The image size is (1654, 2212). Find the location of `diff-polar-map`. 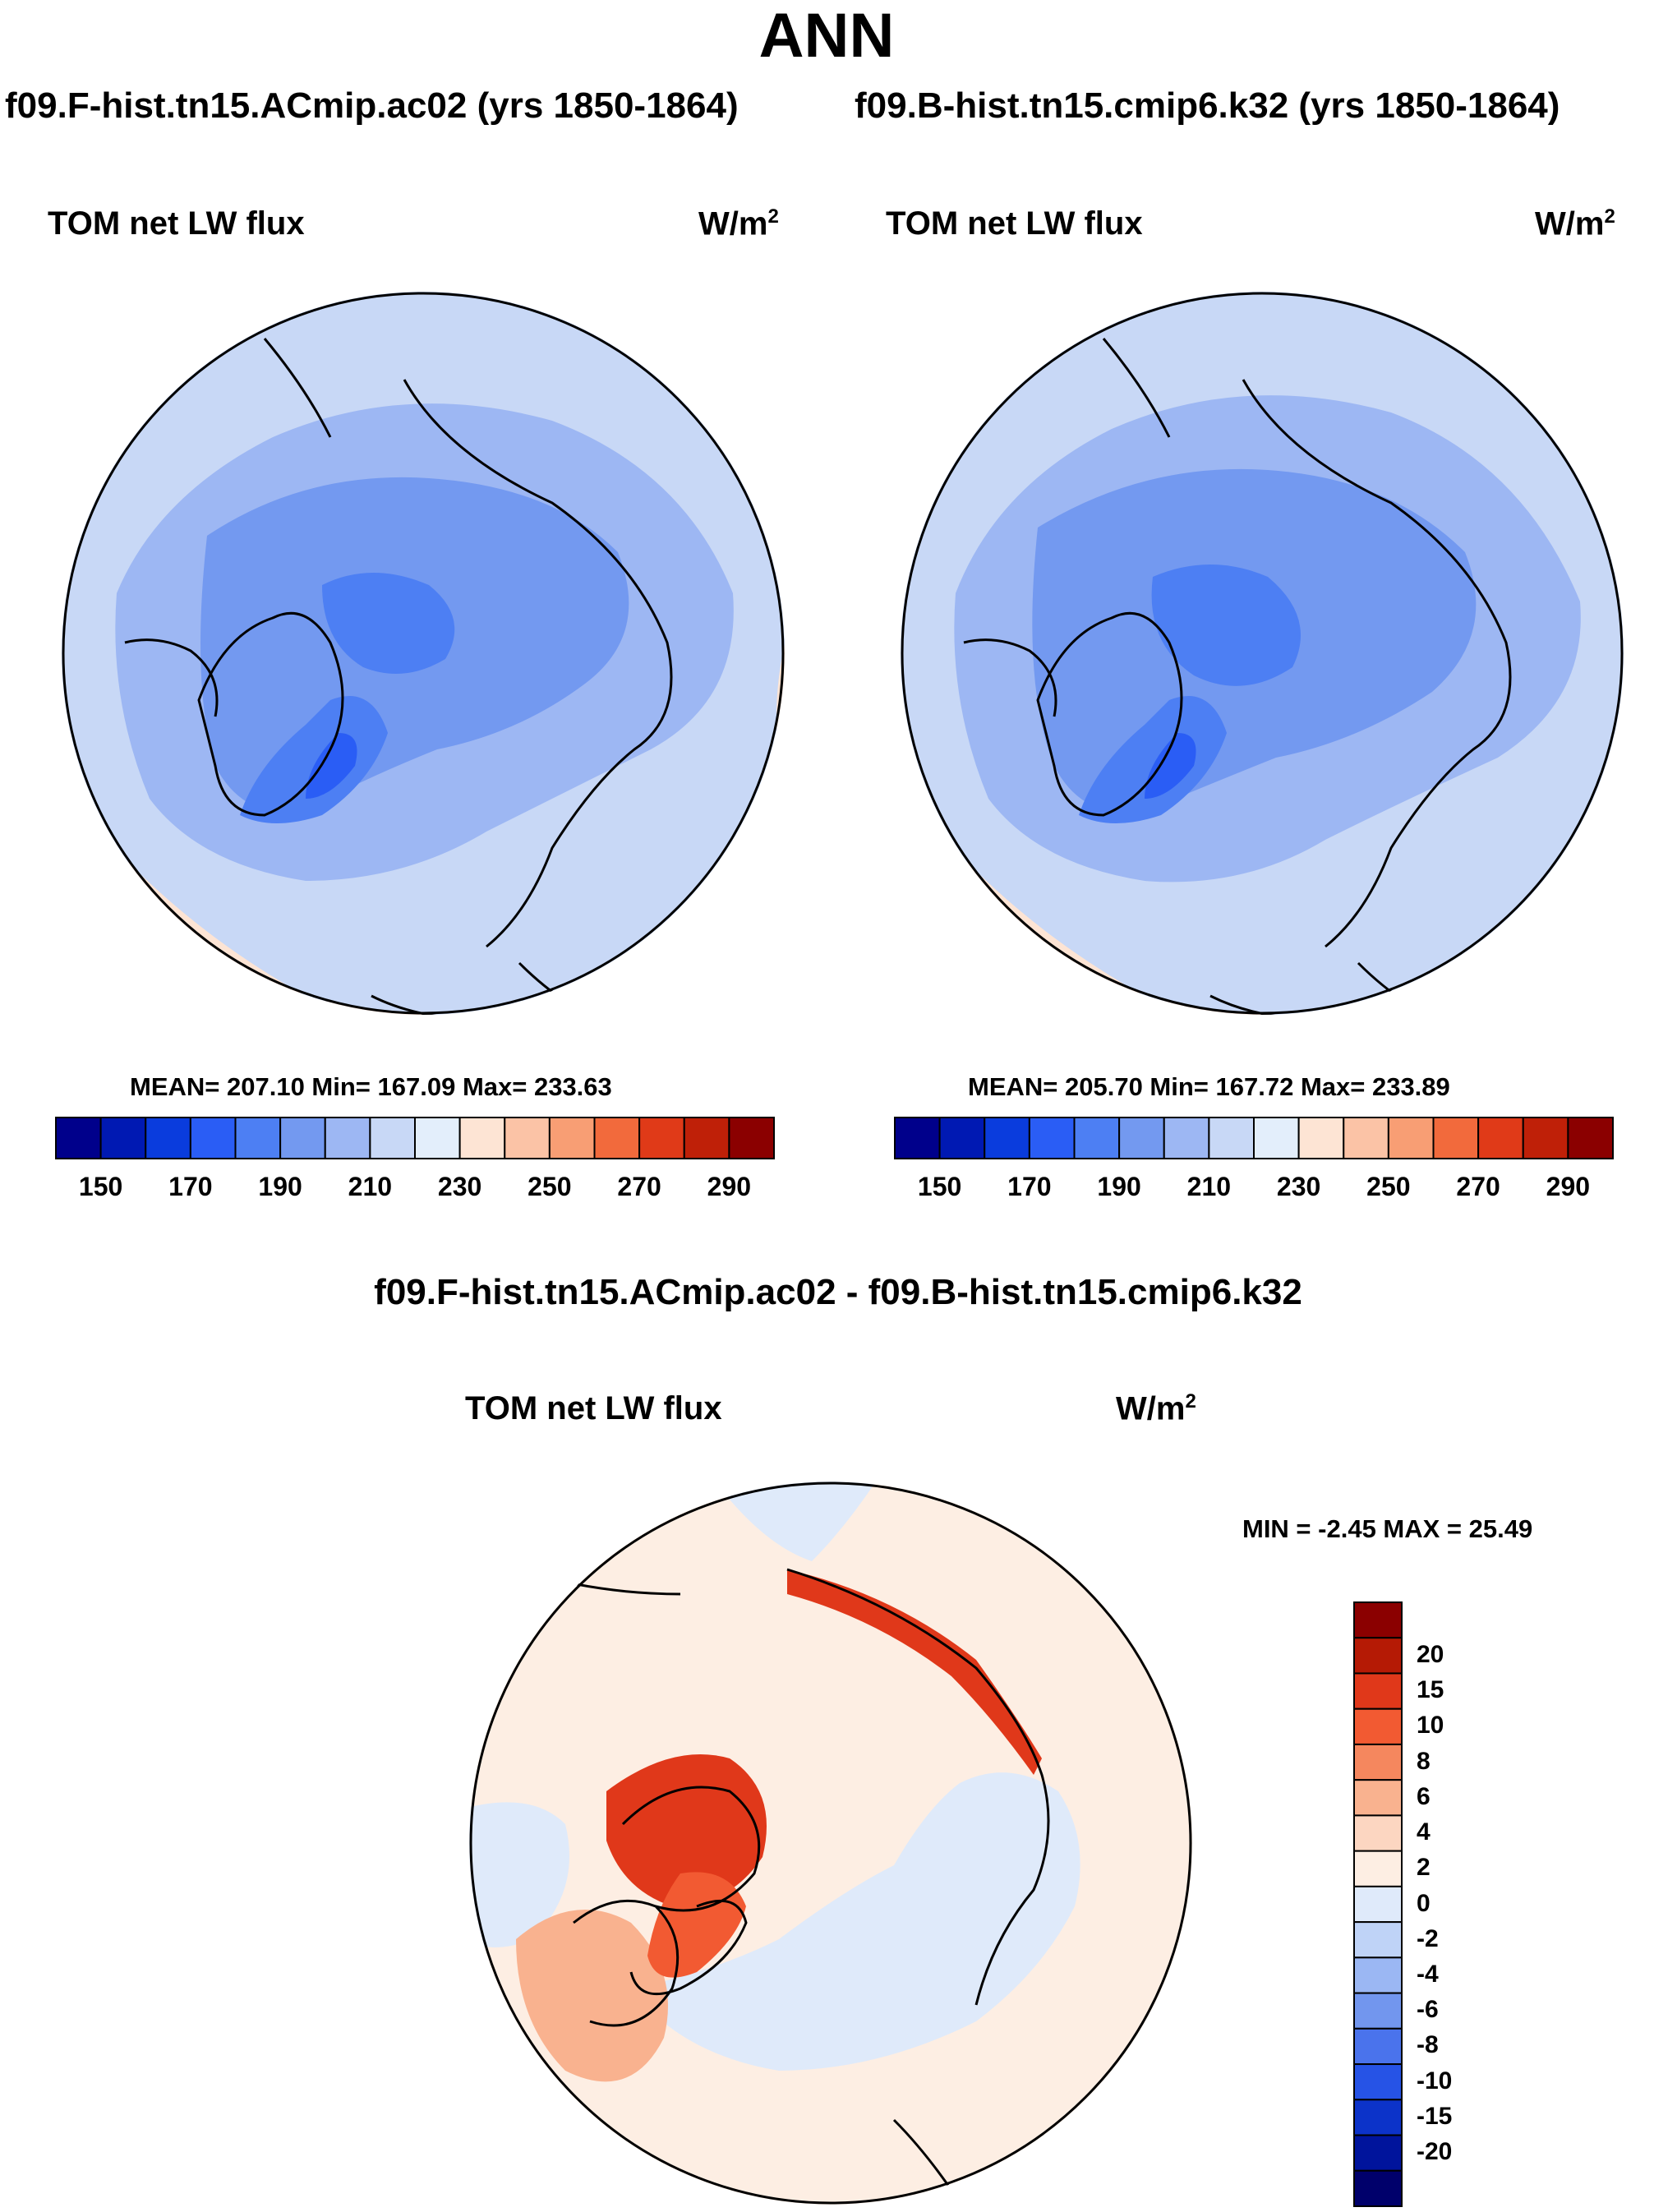

diff-polar-map is located at coordinates (830, 1843).